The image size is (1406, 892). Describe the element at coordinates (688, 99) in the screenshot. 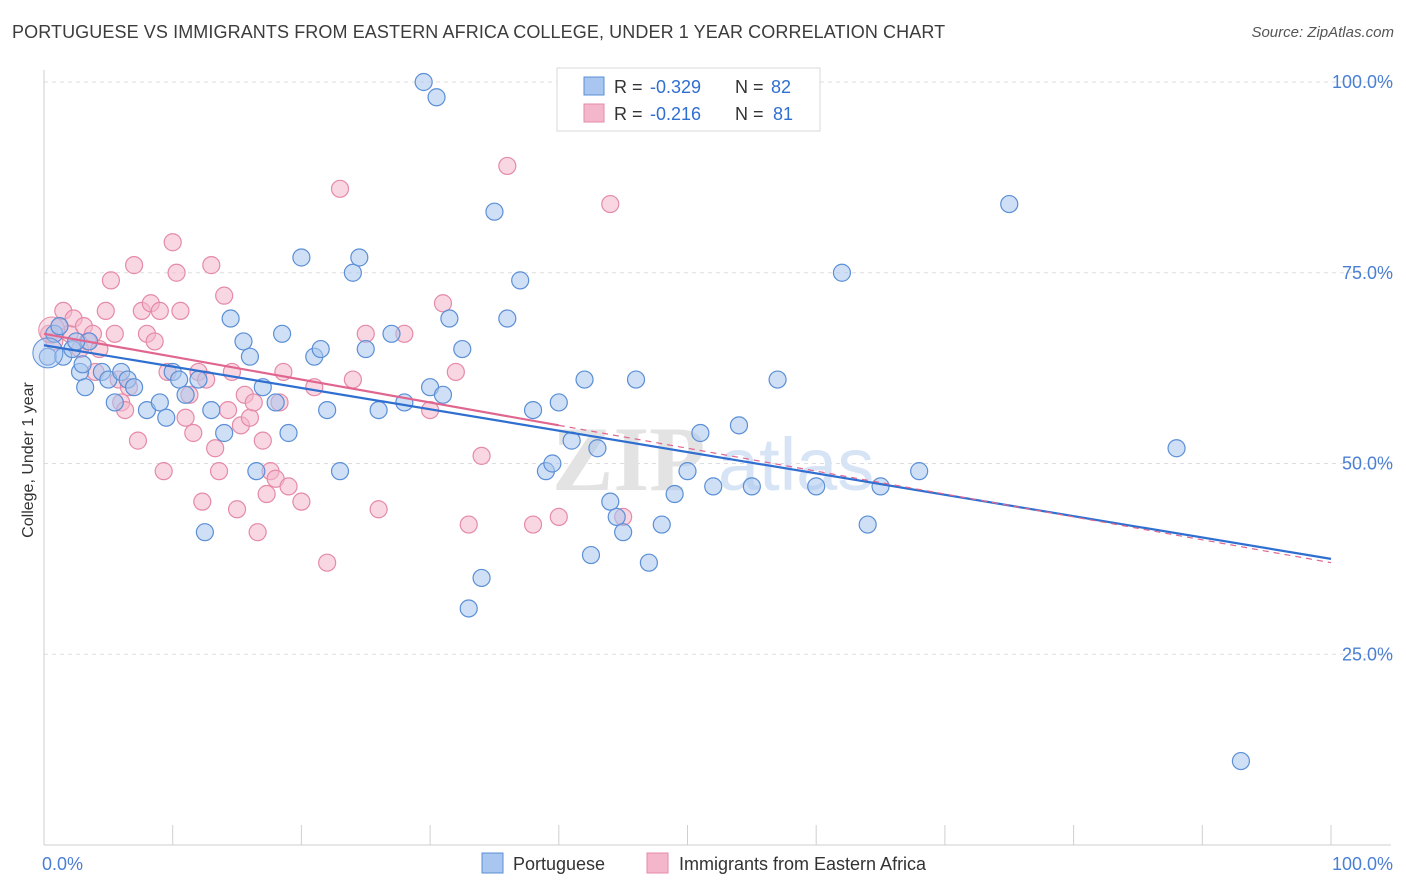

I see `stats-box: R = -0.329 N = 82 R = -0.216 N = 81` at that location.